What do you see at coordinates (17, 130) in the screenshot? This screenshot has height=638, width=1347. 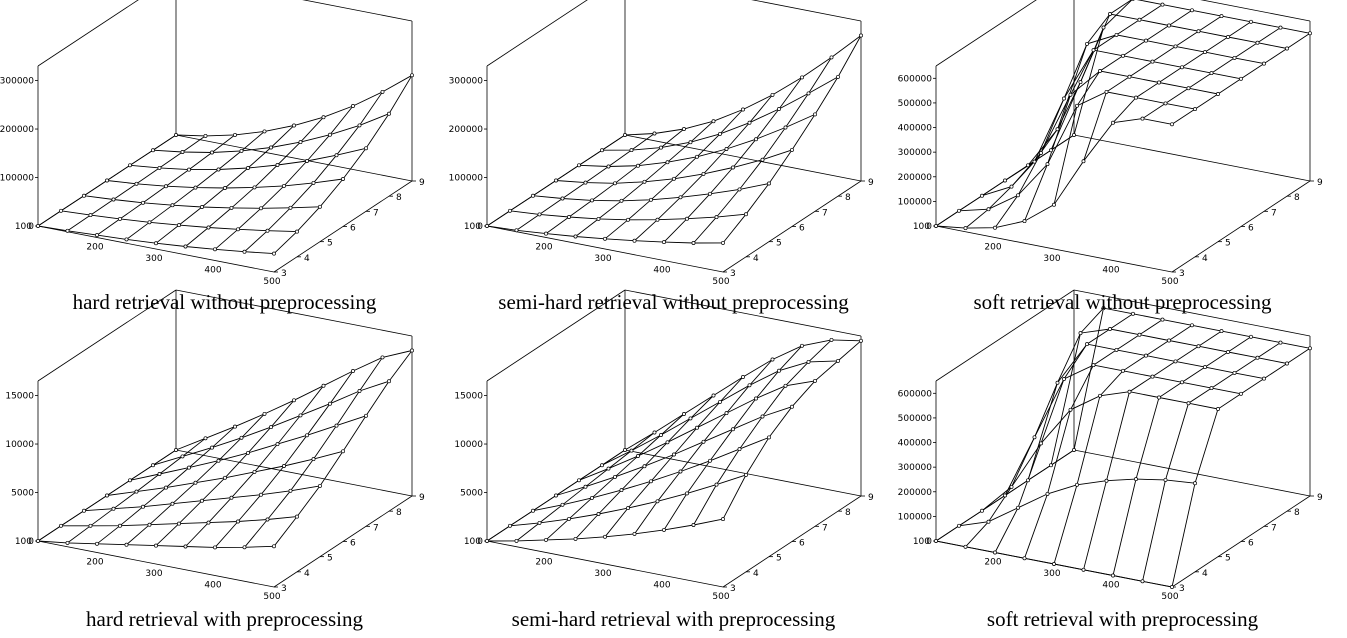 I see `z-tick-label: 200000` at bounding box center [17, 130].